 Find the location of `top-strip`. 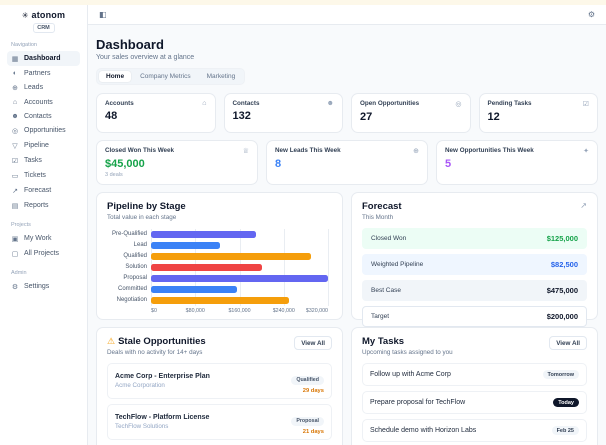

top-strip is located at coordinates (303, 2).